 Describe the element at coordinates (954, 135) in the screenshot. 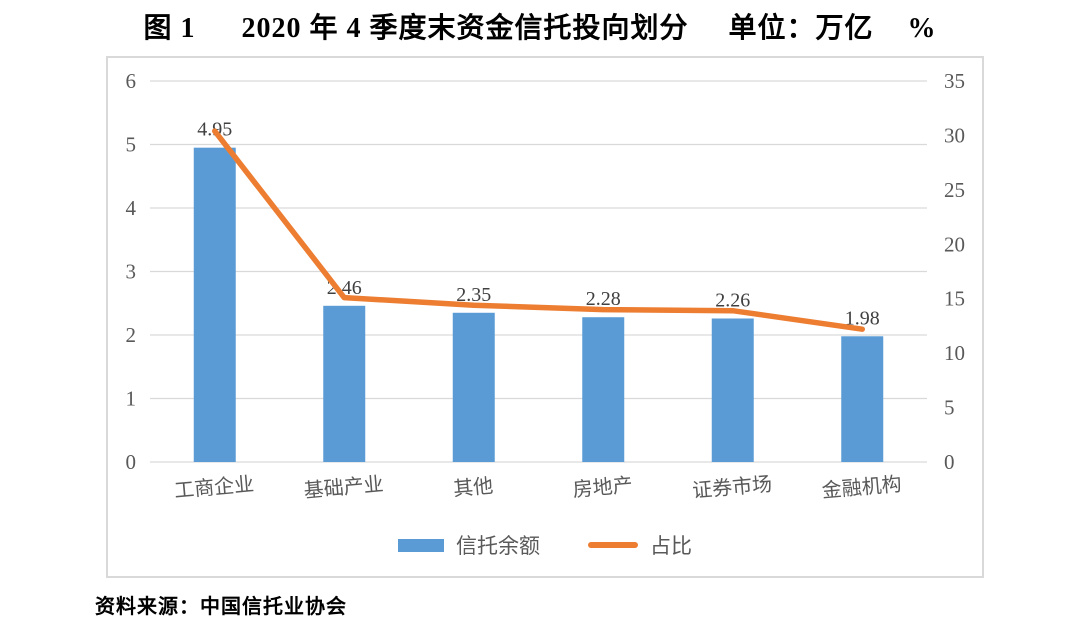

I see `right-axis-tick: 30` at that location.